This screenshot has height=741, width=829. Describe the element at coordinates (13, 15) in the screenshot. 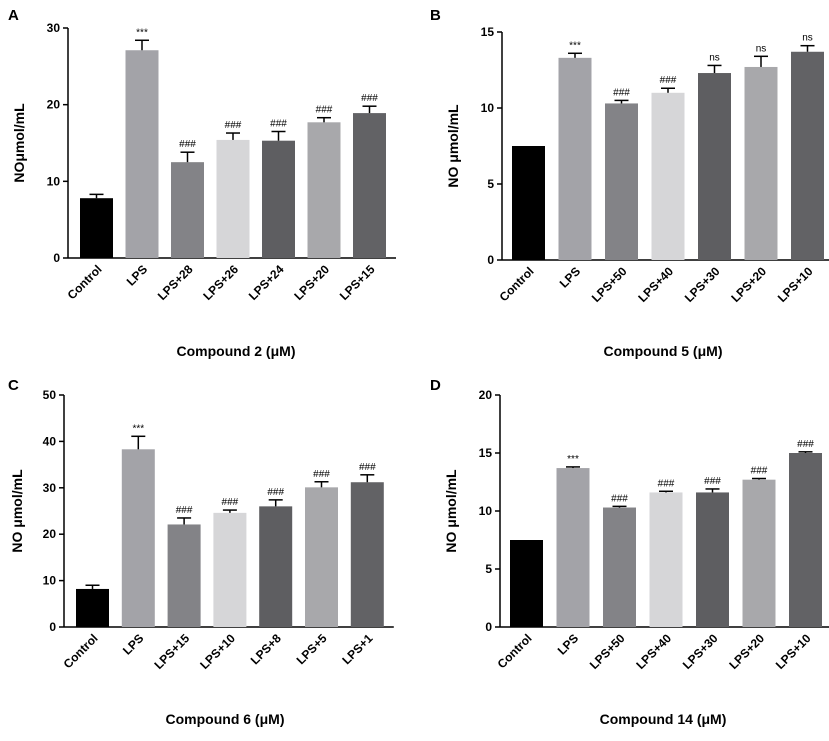

I see `panel-letter: A` at that location.